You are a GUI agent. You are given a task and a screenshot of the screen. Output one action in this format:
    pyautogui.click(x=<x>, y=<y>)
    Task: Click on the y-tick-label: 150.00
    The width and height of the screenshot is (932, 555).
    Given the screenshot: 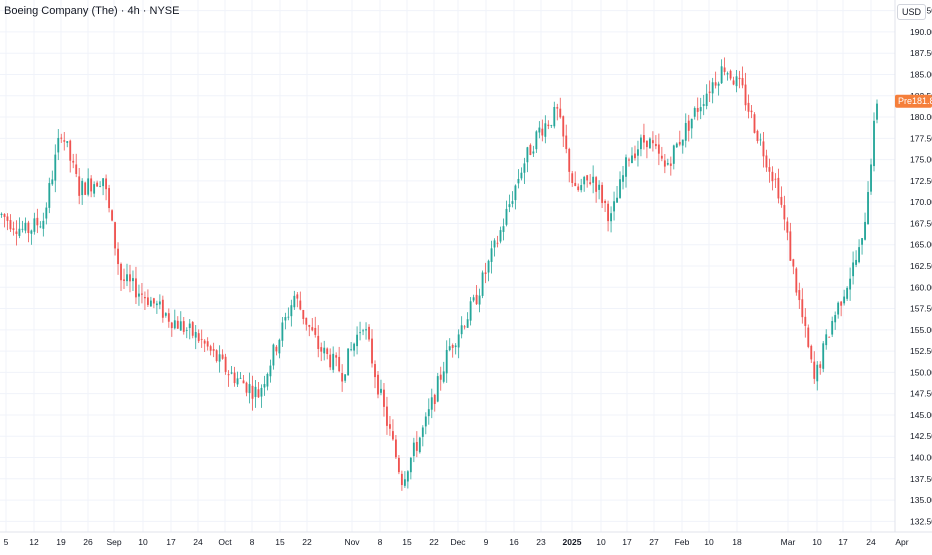 What is the action you would take?
    pyautogui.click(x=921, y=372)
    